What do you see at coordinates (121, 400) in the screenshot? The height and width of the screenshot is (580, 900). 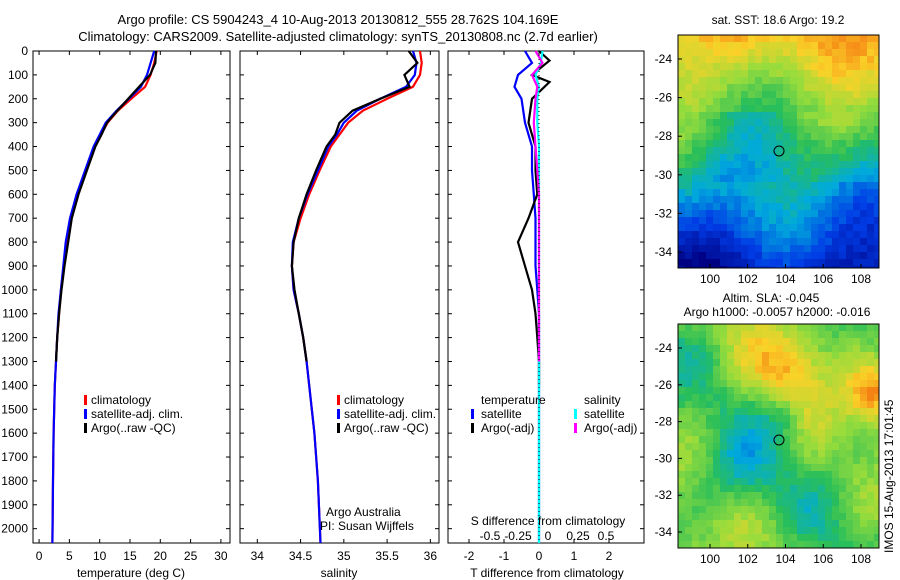 I see `legend-label: climatology` at bounding box center [121, 400].